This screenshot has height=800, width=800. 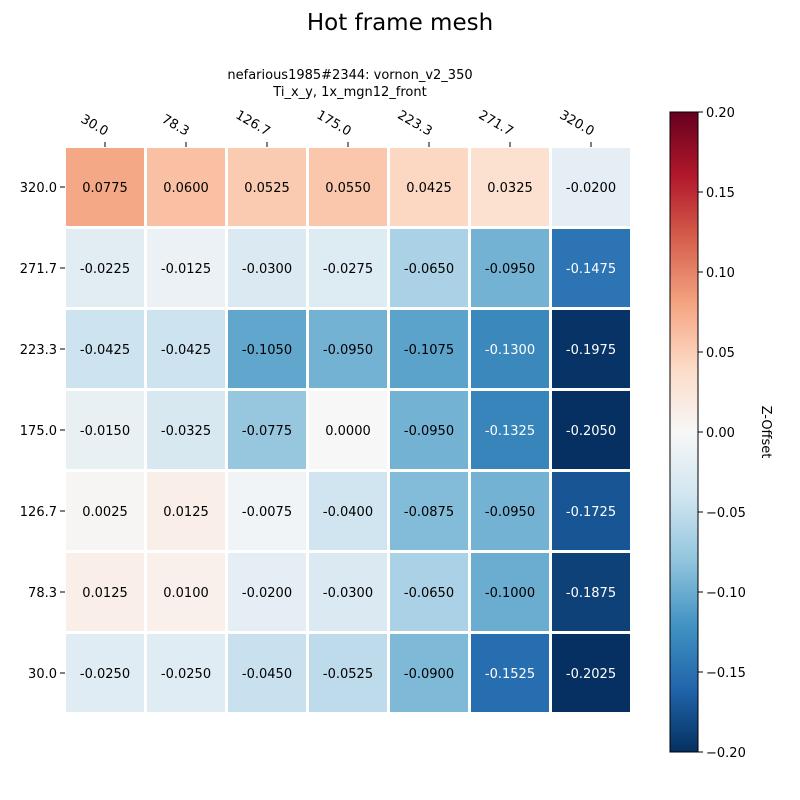 What do you see at coordinates (429, 350) in the screenshot?
I see `cell-value-label: -0.1075` at bounding box center [429, 350].